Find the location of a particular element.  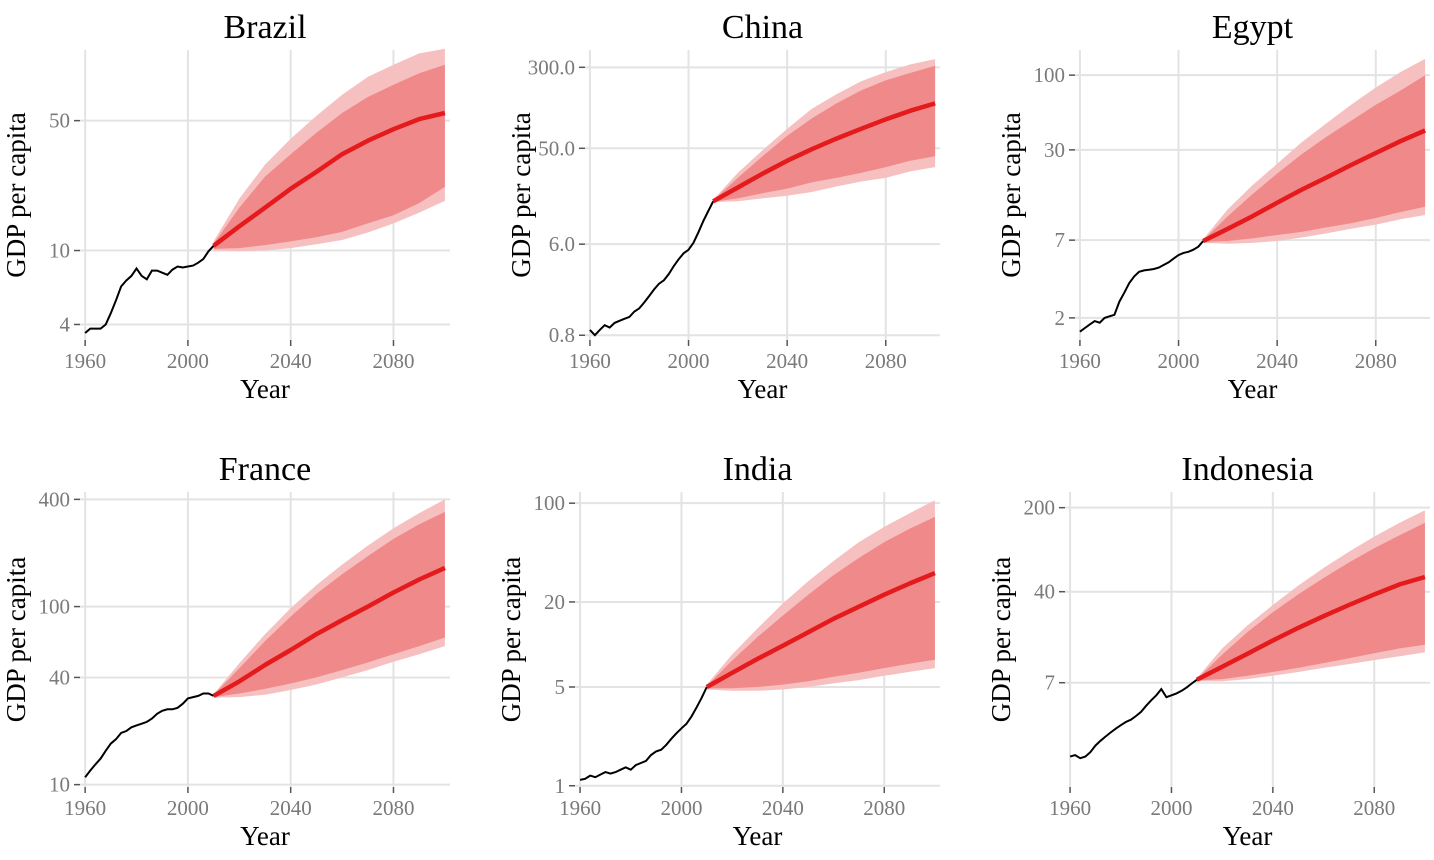

y-tick-label: 50.0 is located at coordinates (556, 148).